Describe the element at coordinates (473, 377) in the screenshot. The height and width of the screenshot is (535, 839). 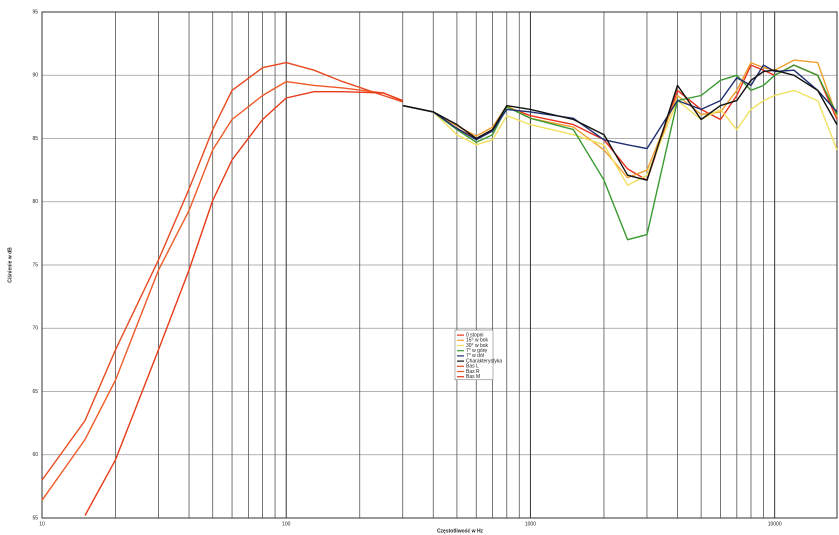
I see `legend-label: Bas M` at that location.